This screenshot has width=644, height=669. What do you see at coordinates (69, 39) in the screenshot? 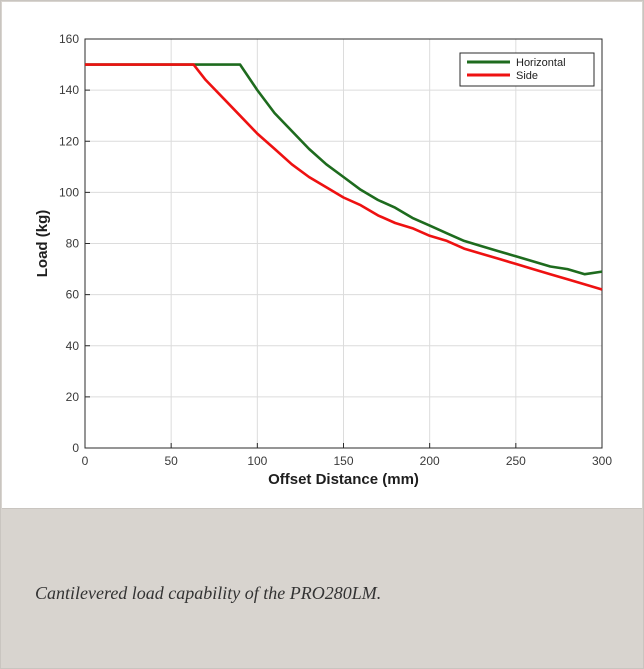
I see `y-tick-label: 160` at bounding box center [69, 39].